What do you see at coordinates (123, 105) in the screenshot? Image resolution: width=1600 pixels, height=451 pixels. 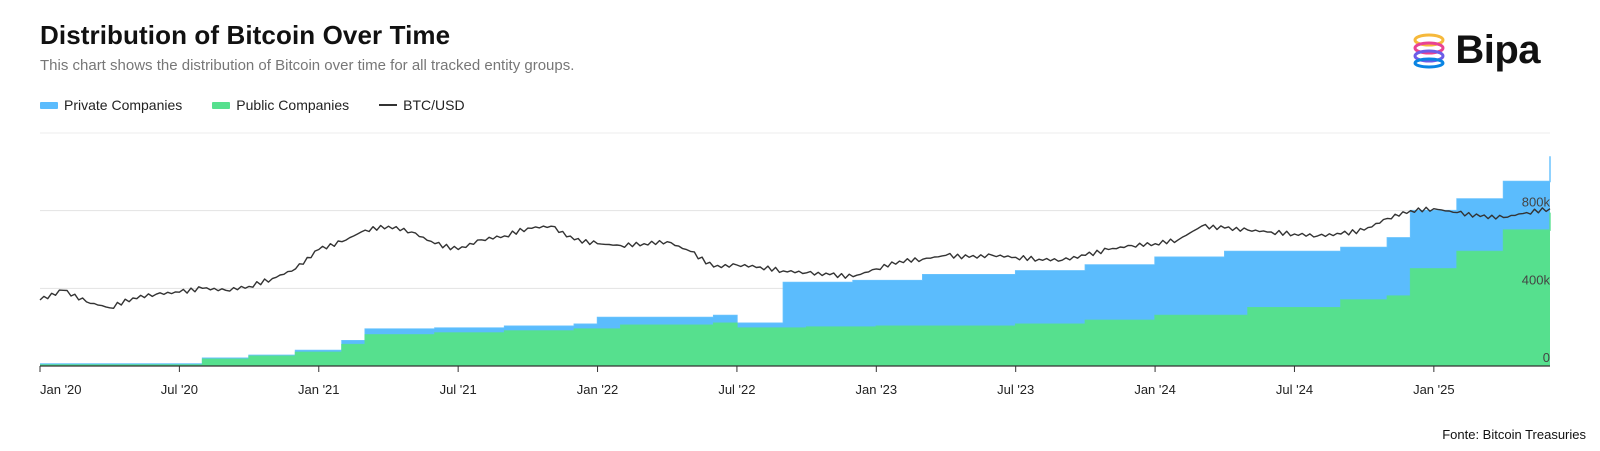 I see `legend-label-private: Private Companies` at bounding box center [123, 105].